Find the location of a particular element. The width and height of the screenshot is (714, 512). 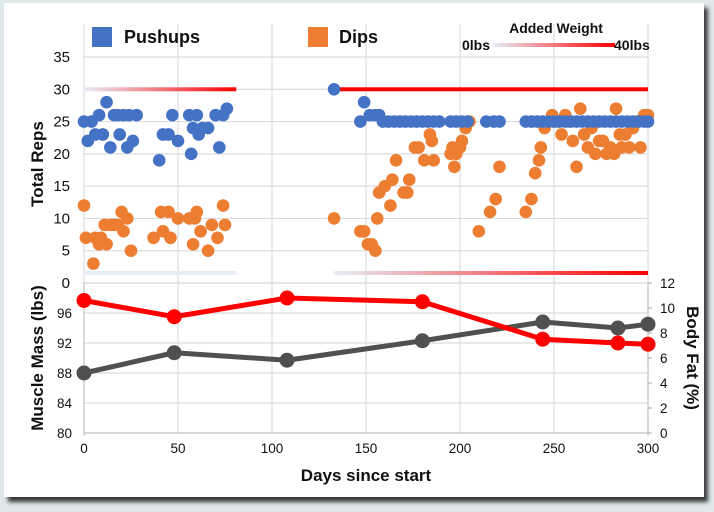

y-tick-label-reps: 20 is located at coordinates (61, 154).